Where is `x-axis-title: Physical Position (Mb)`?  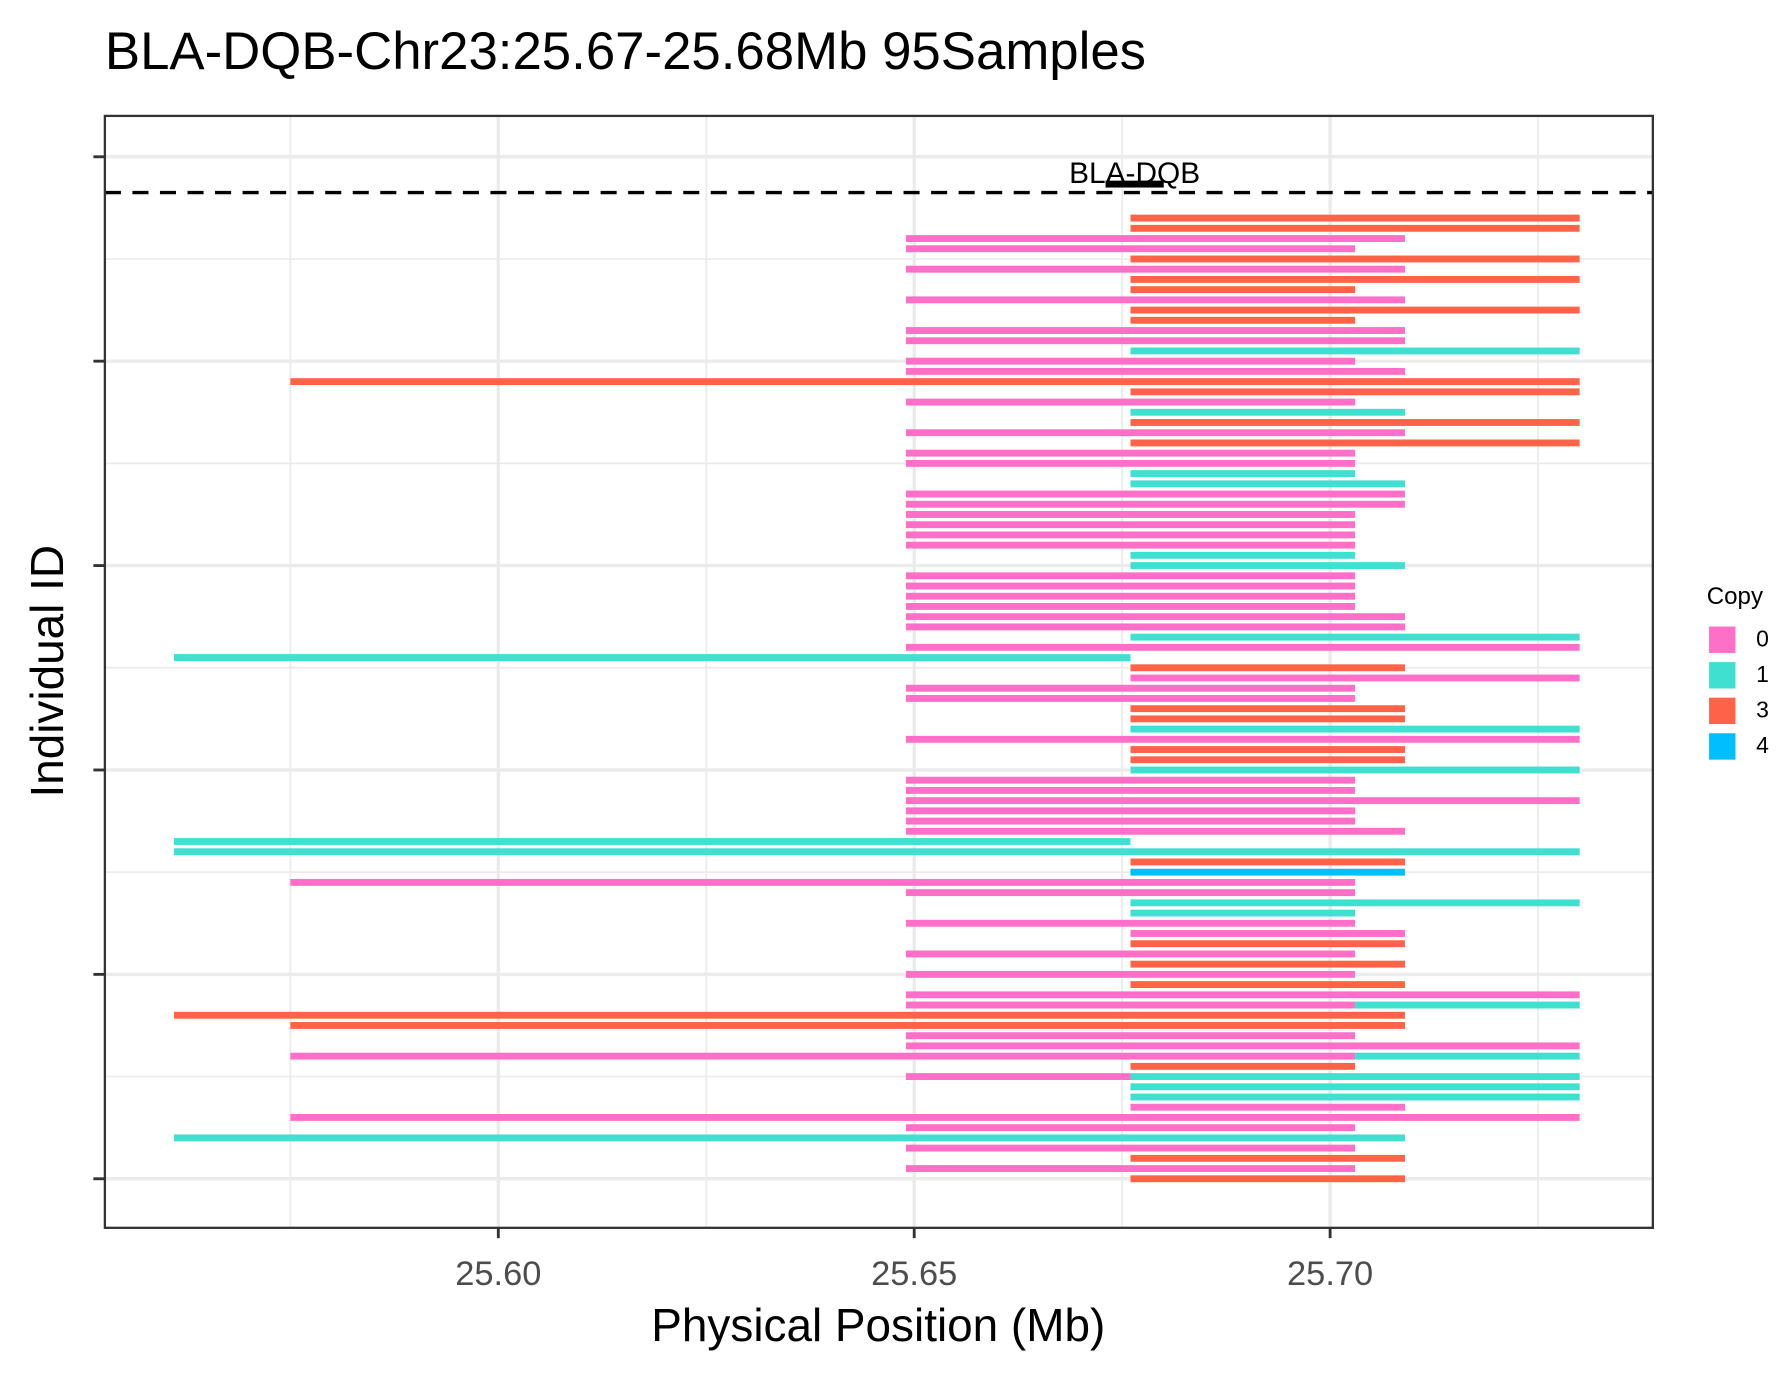 x-axis-title: Physical Position (Mb) is located at coordinates (878, 1325).